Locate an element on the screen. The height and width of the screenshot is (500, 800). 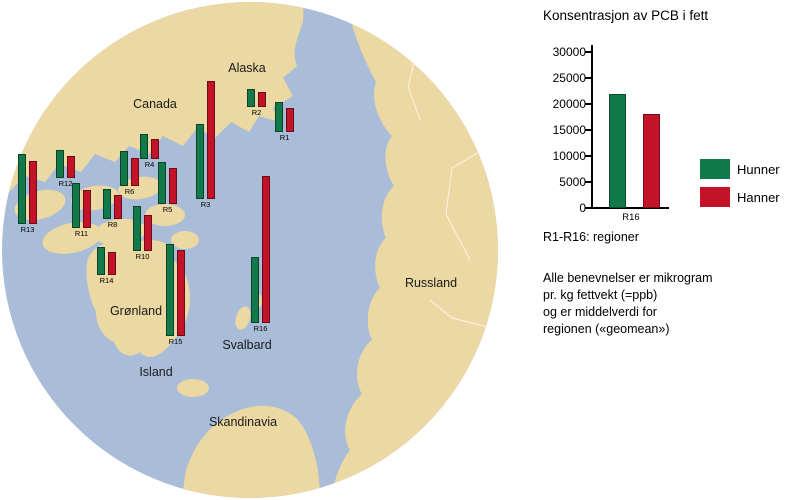
legend-label-hunner: Hunner is located at coordinates (758, 169).